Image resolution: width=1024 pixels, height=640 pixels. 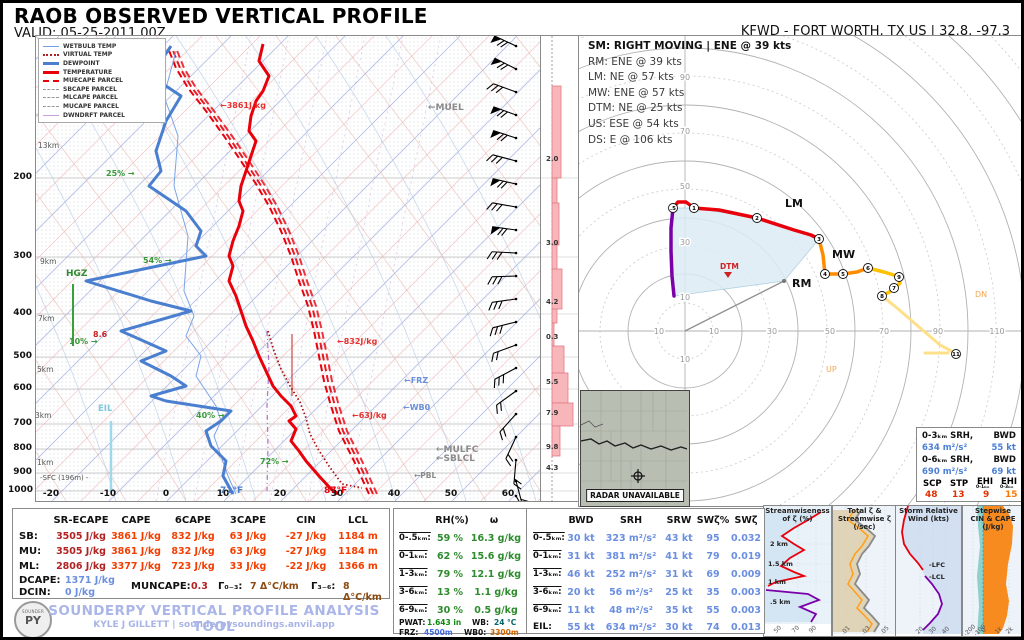 I want to click on marker-label: .5, so click(x=673, y=209).